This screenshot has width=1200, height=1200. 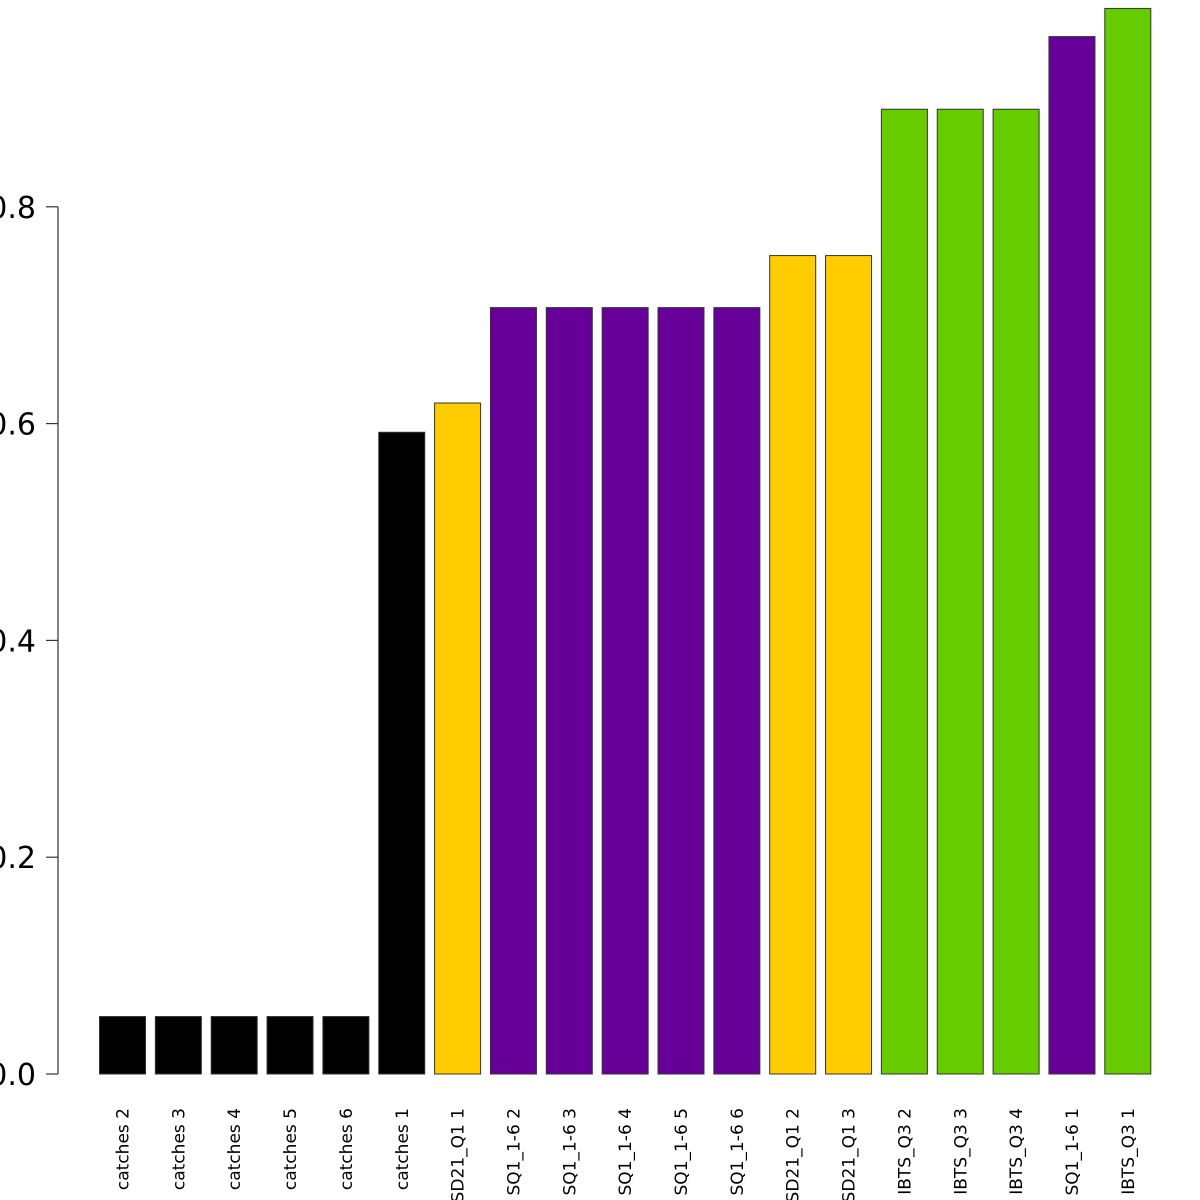 I want to click on x-tick-label: SD21_Q1 1, so click(x=459, y=1154).